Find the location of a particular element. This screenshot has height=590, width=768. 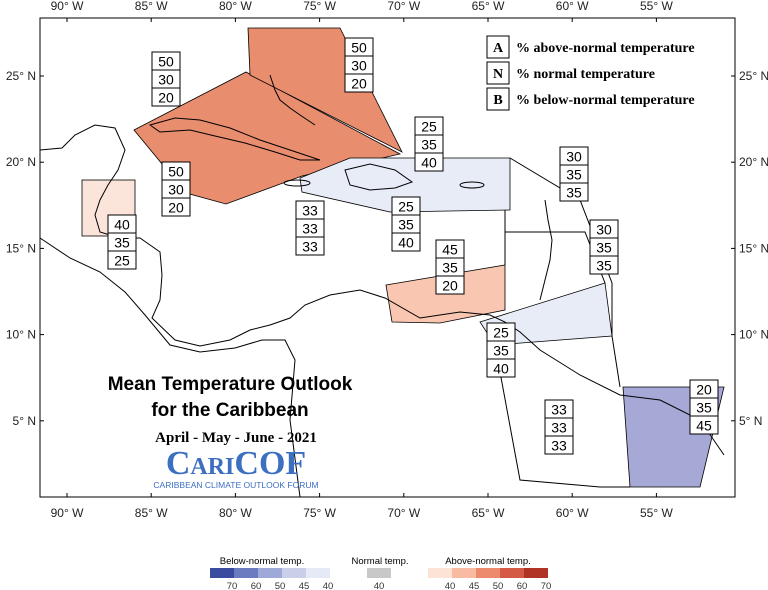

legend-tick-label: 40 is located at coordinates (450, 585).